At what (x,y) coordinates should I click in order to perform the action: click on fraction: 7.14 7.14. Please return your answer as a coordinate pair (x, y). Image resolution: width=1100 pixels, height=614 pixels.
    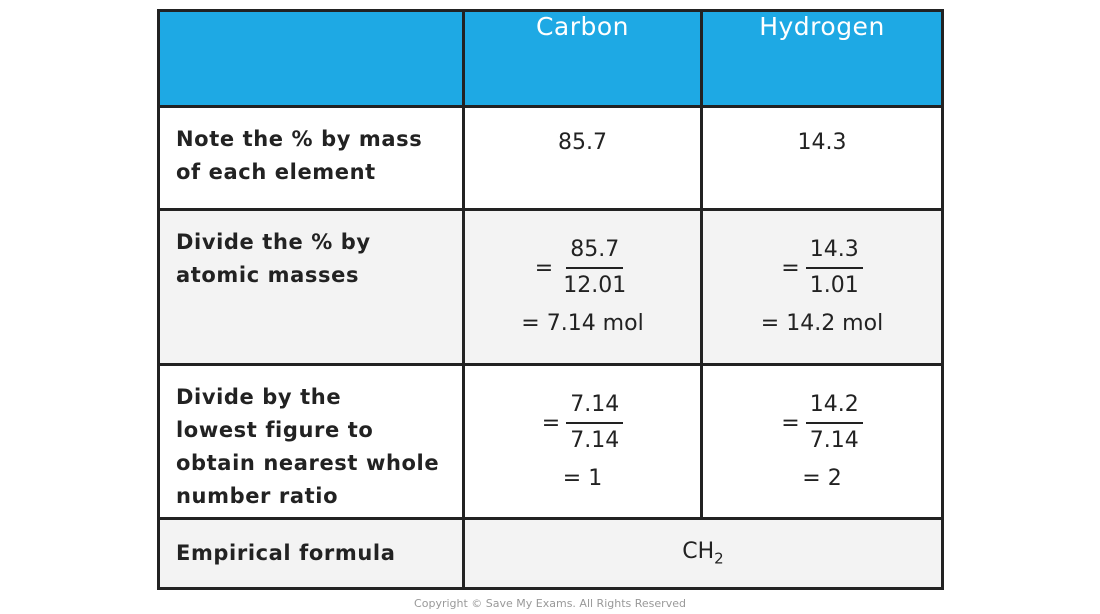
    Looking at the image, I should click on (595, 423).